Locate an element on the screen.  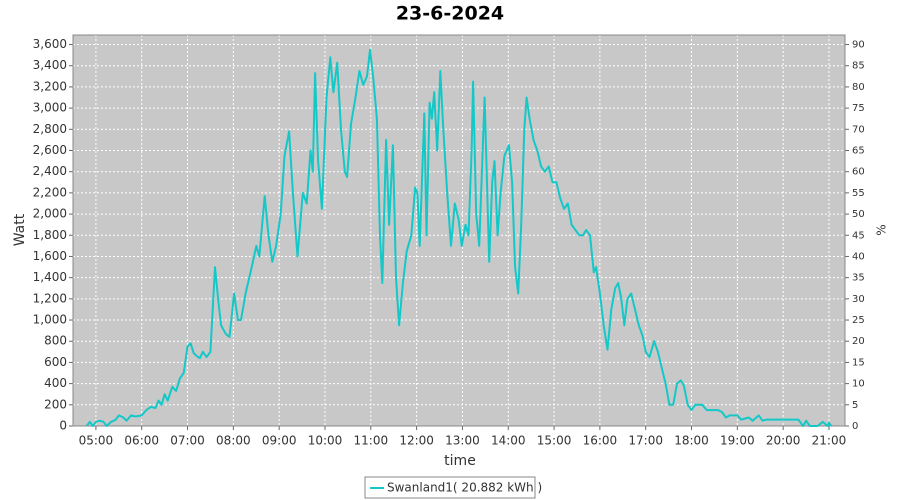
y-tick-label: 0 is located at coordinates (63, 426).